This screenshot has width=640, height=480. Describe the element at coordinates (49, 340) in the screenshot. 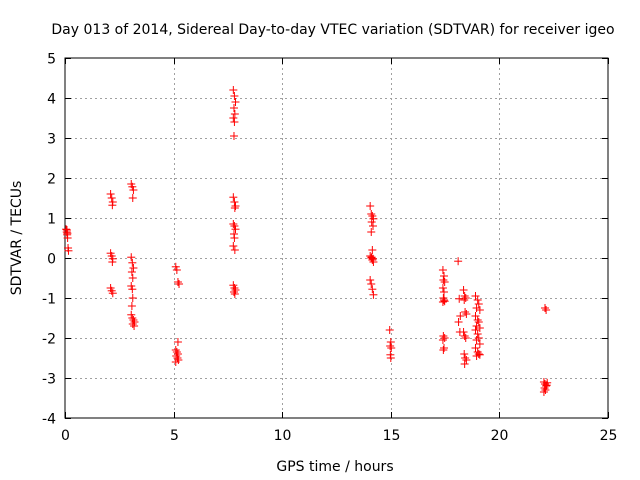

I see `y-tick-label: -2` at that location.